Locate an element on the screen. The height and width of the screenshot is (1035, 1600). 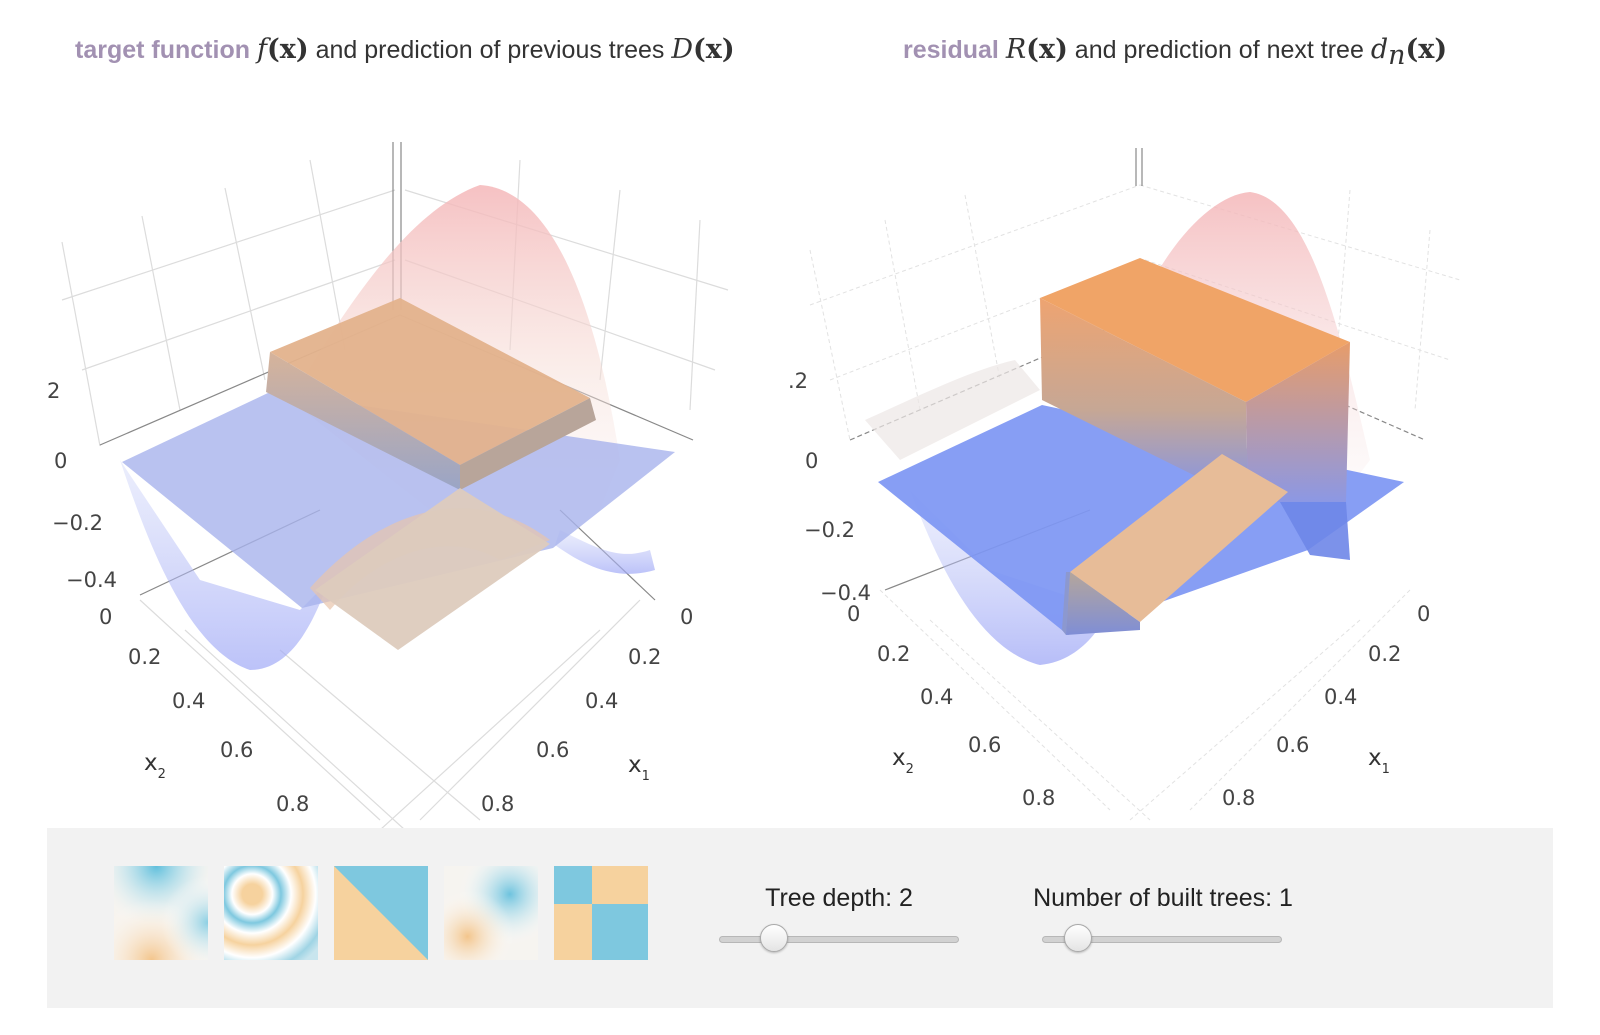
radial-corners-icon is located at coordinates (161, 913).